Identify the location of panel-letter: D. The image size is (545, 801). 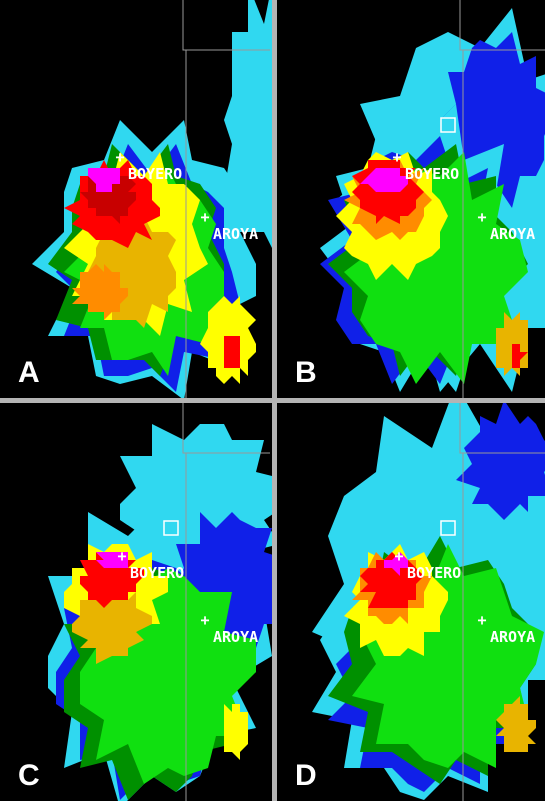
(306, 775).